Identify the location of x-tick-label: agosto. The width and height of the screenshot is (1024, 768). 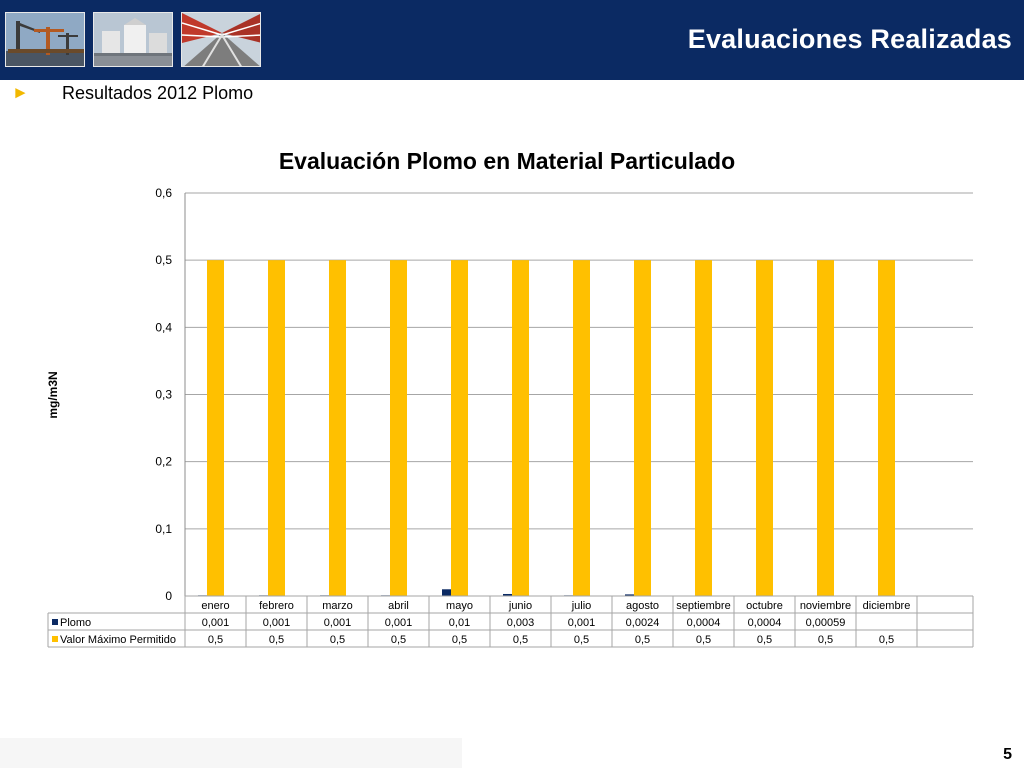
(642, 606).